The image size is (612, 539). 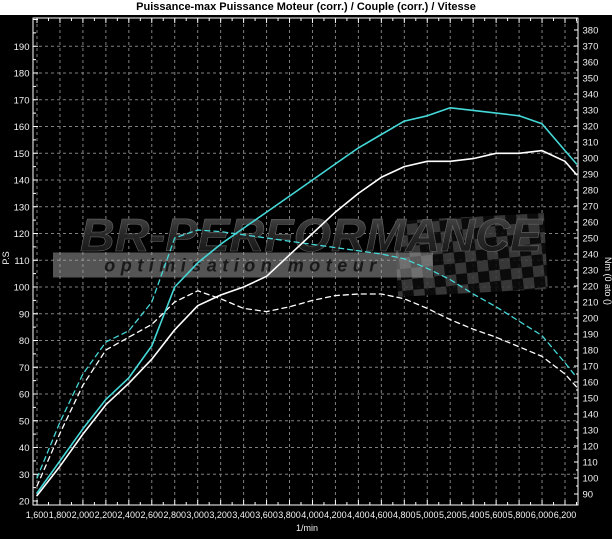 What do you see at coordinates (129, 515) in the screenshot?
I see `svg-text: 2,400` at bounding box center [129, 515].